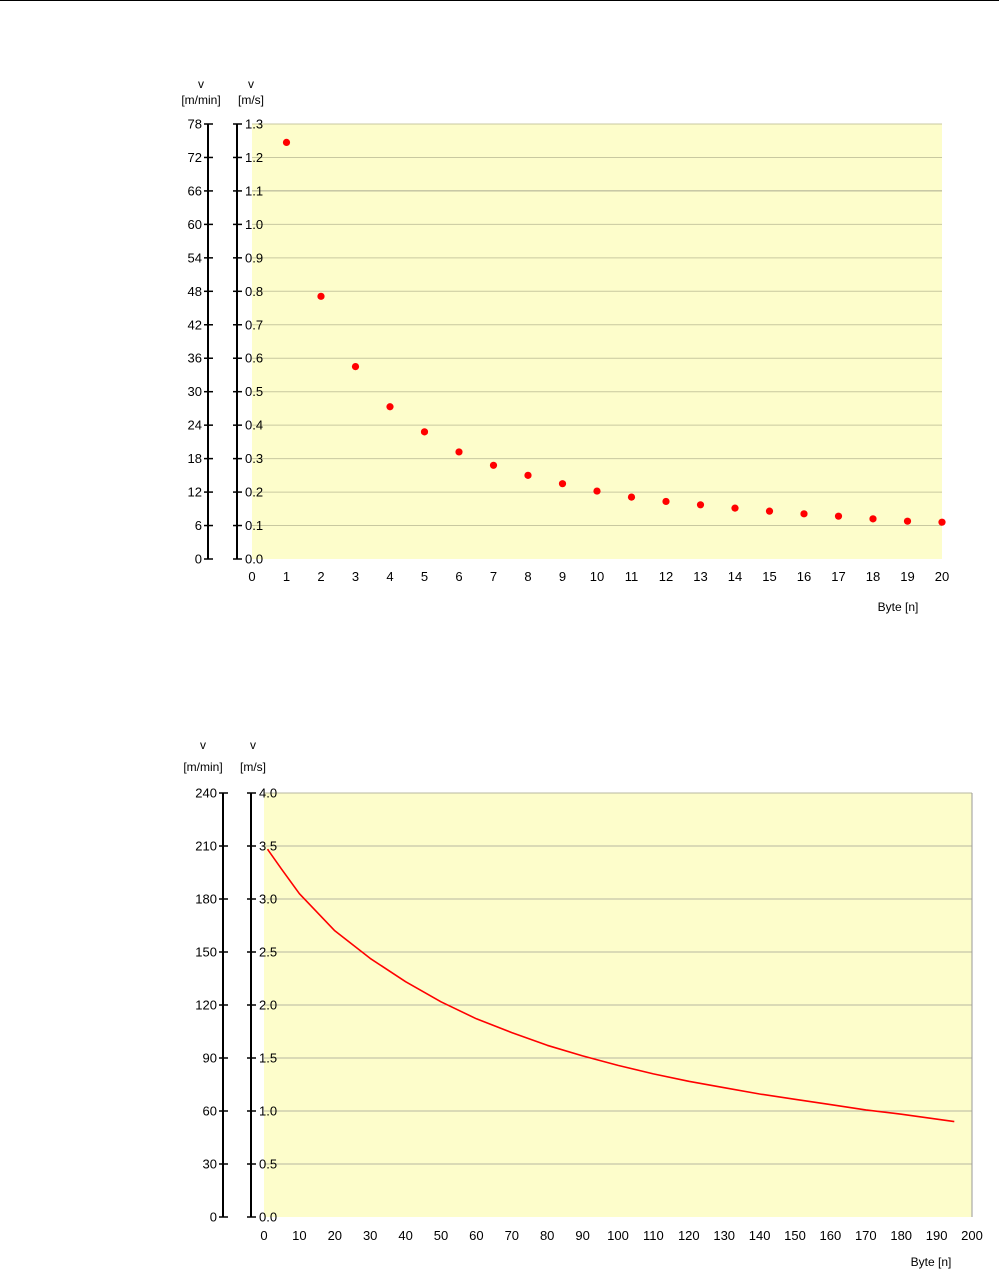 The height and width of the screenshot is (1270, 999). Describe the element at coordinates (666, 576) in the screenshot. I see `x-tick-label: 12` at that location.